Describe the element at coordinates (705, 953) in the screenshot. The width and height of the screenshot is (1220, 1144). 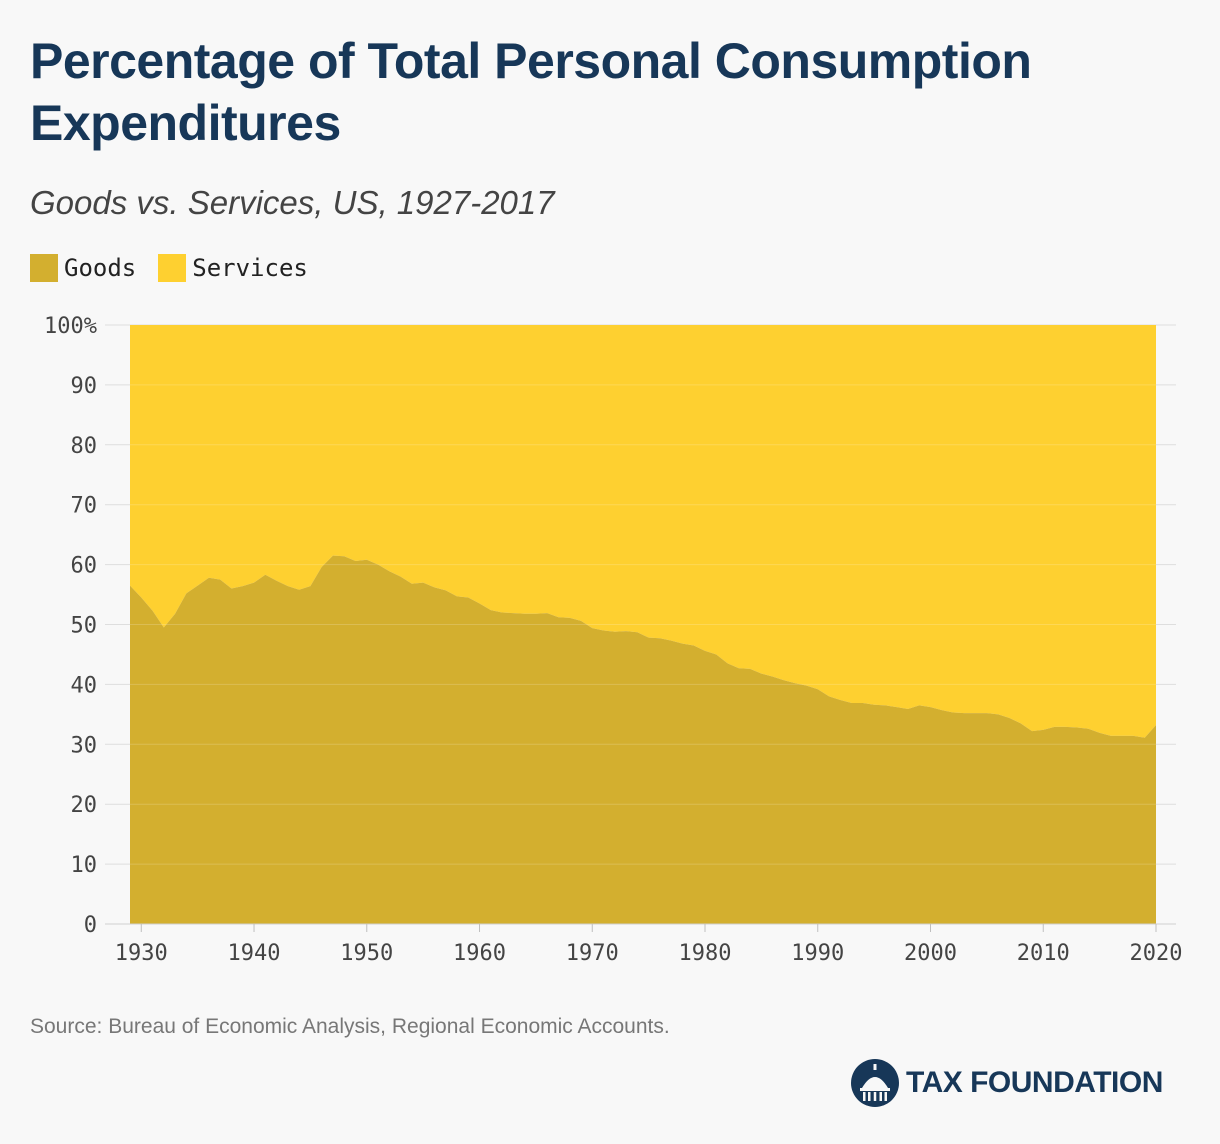
I see `x-tick-label-1980: 1980` at that location.